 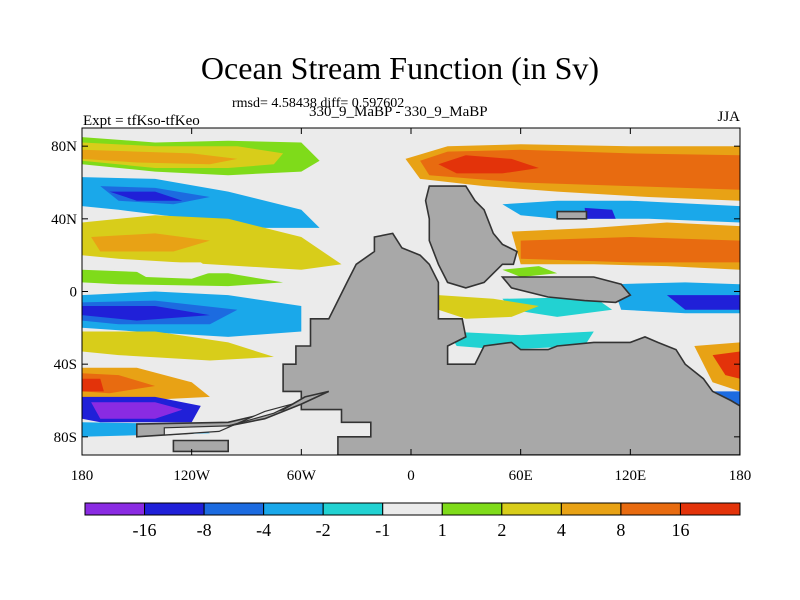 What do you see at coordinates (630, 476) in the screenshot?
I see `x-tick-label: 120E` at bounding box center [630, 476].